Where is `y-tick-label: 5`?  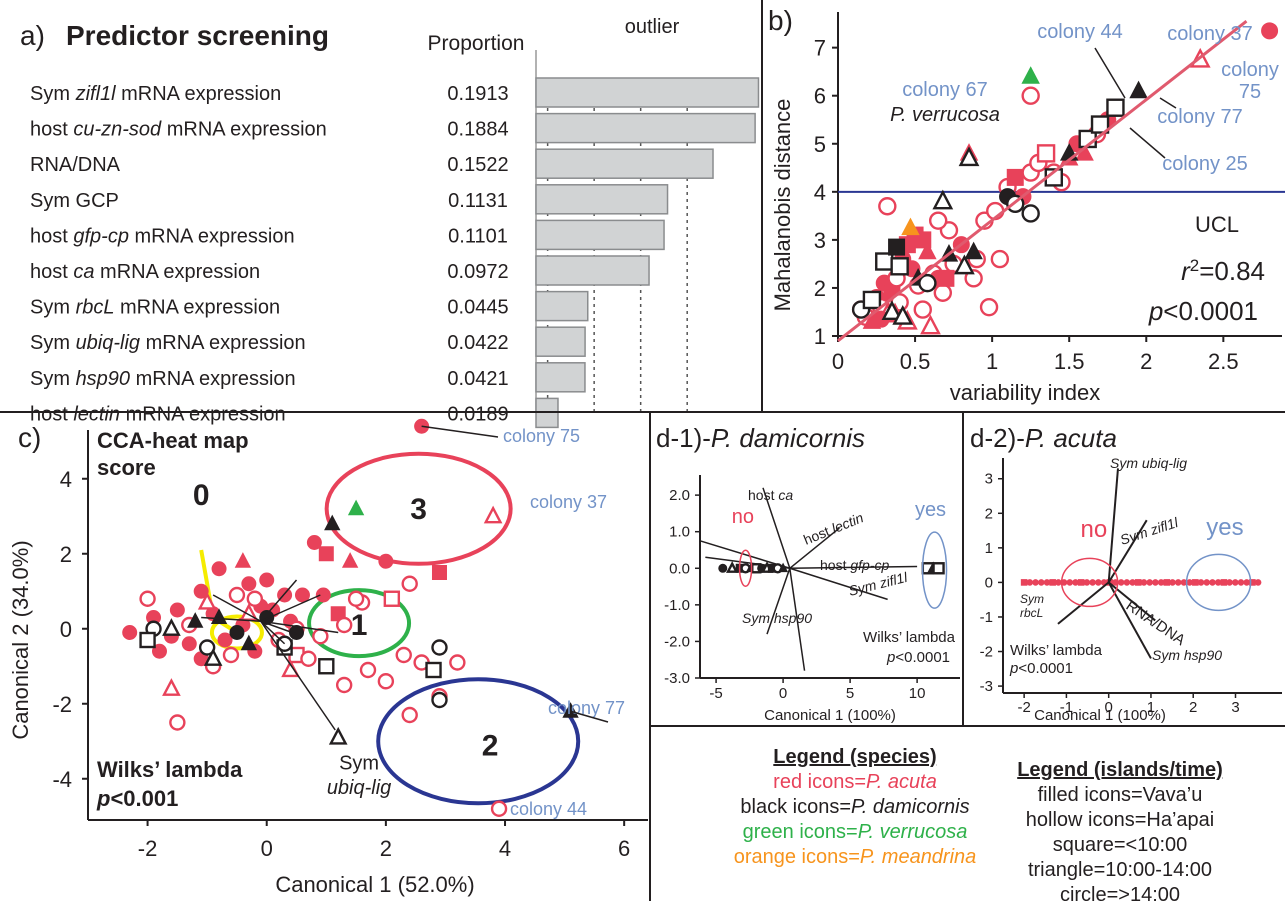 y-tick-label: 5 is located at coordinates (820, 144).